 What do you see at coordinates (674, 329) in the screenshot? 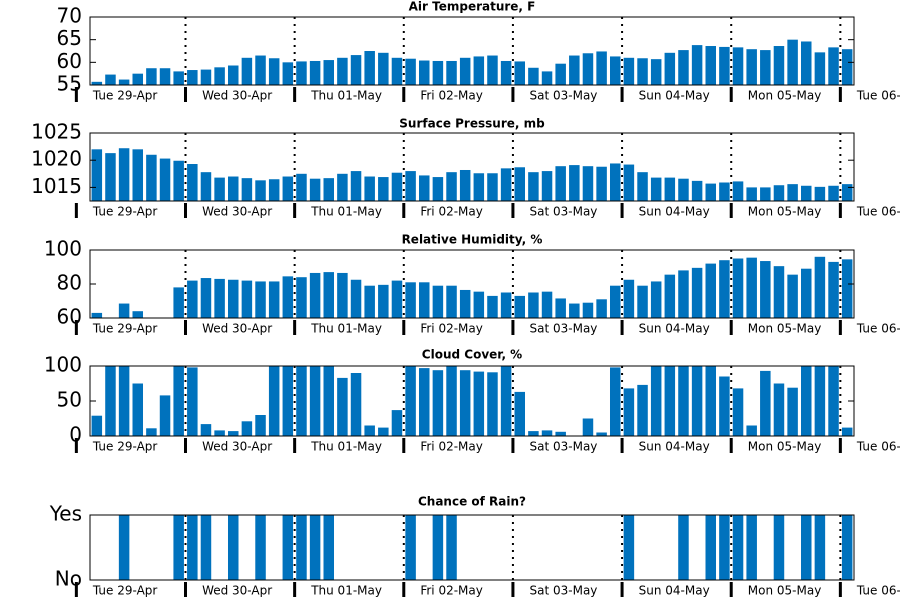
I see `x-tick-label: Sun 04-May` at bounding box center [674, 329].